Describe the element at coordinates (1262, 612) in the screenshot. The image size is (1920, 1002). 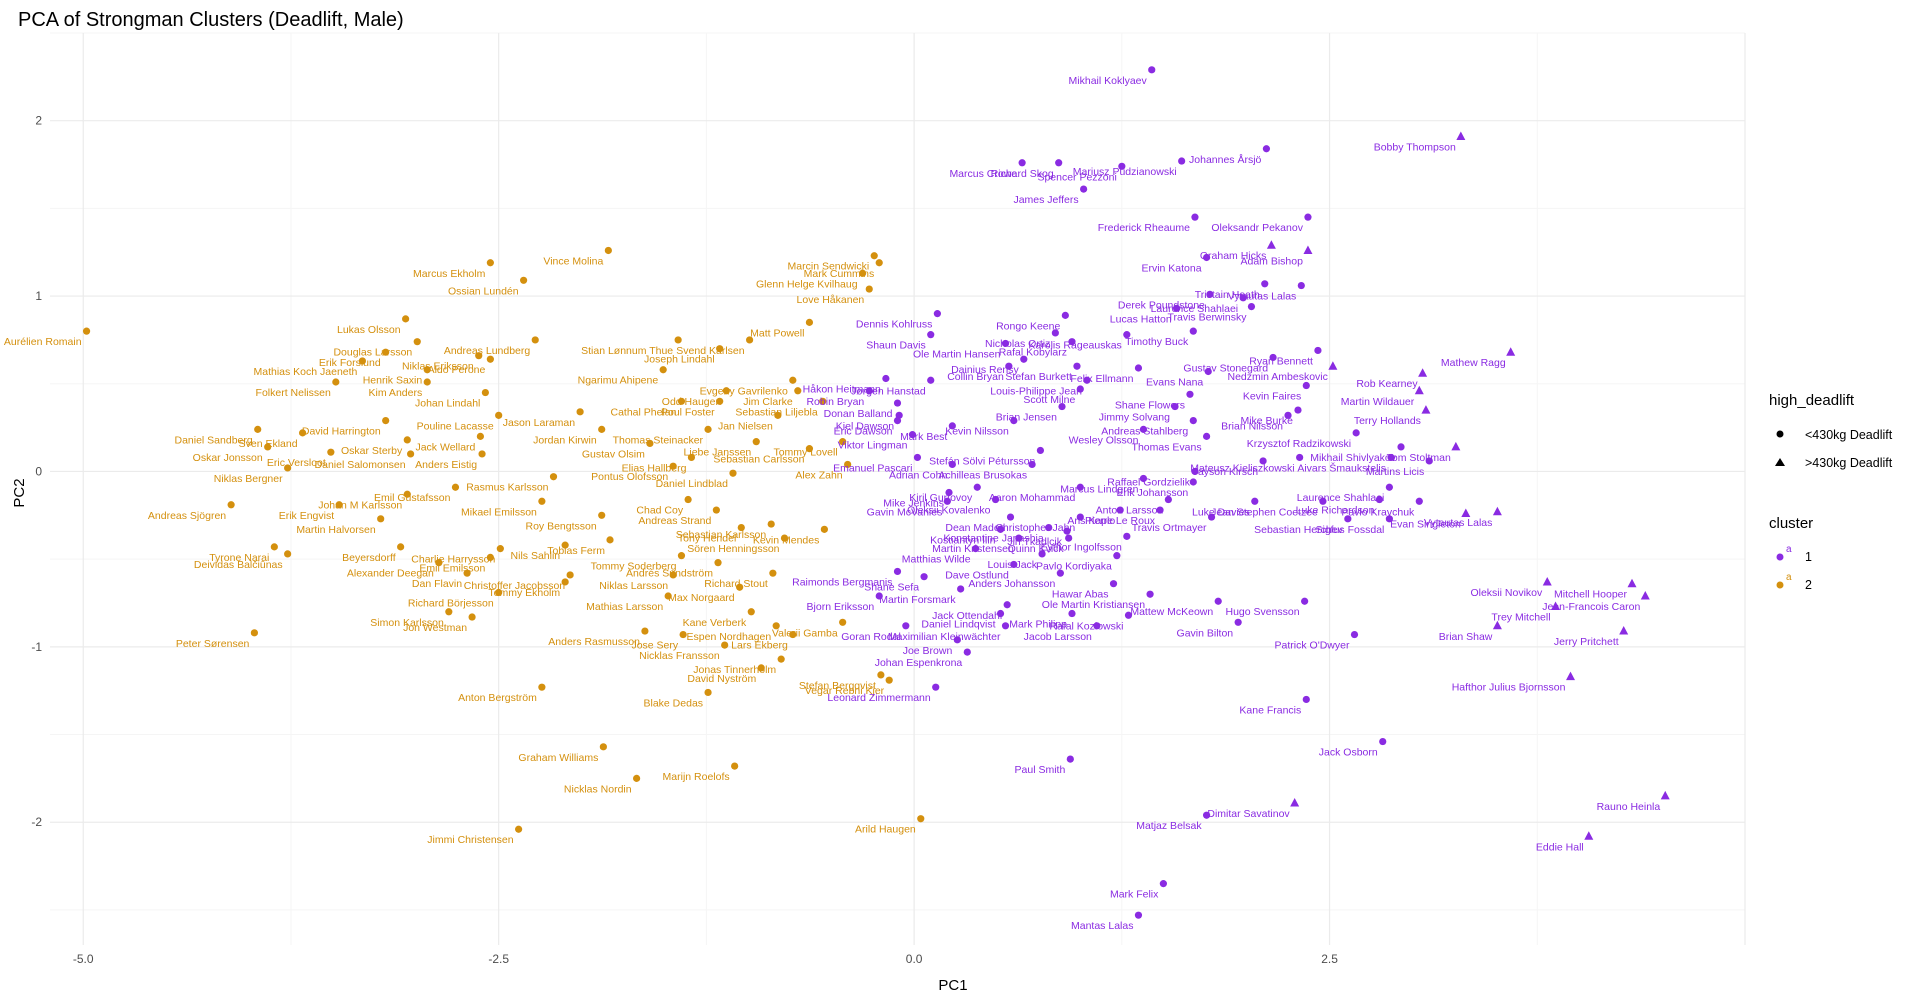
I see `point-label: Hugo Svensson` at that location.